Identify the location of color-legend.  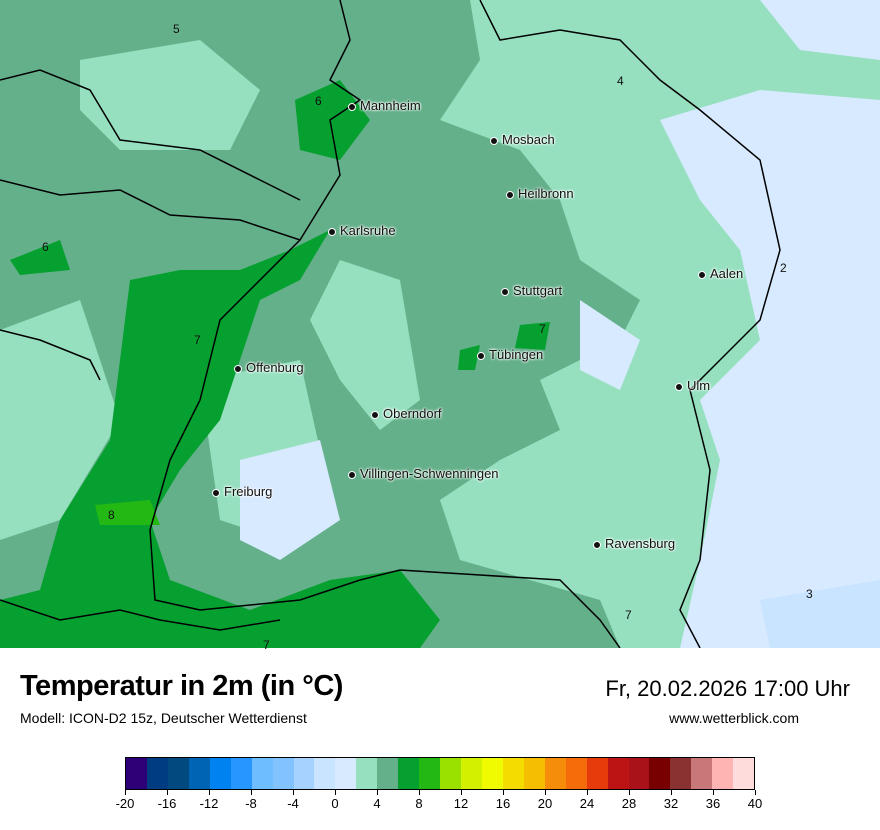
(440, 773).